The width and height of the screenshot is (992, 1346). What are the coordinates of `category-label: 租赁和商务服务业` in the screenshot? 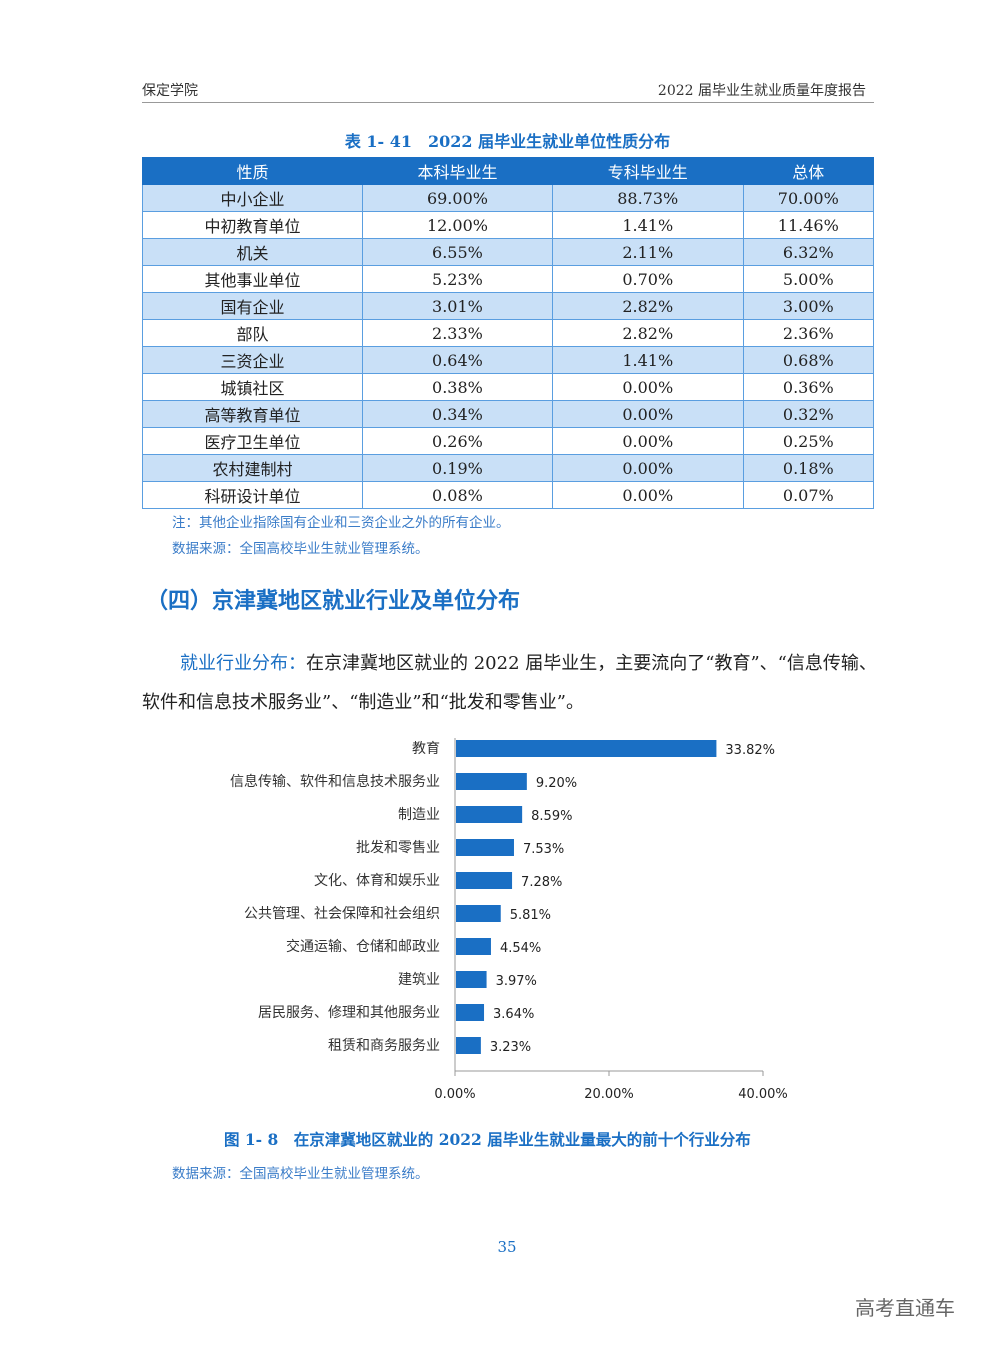 It's located at (384, 1046).